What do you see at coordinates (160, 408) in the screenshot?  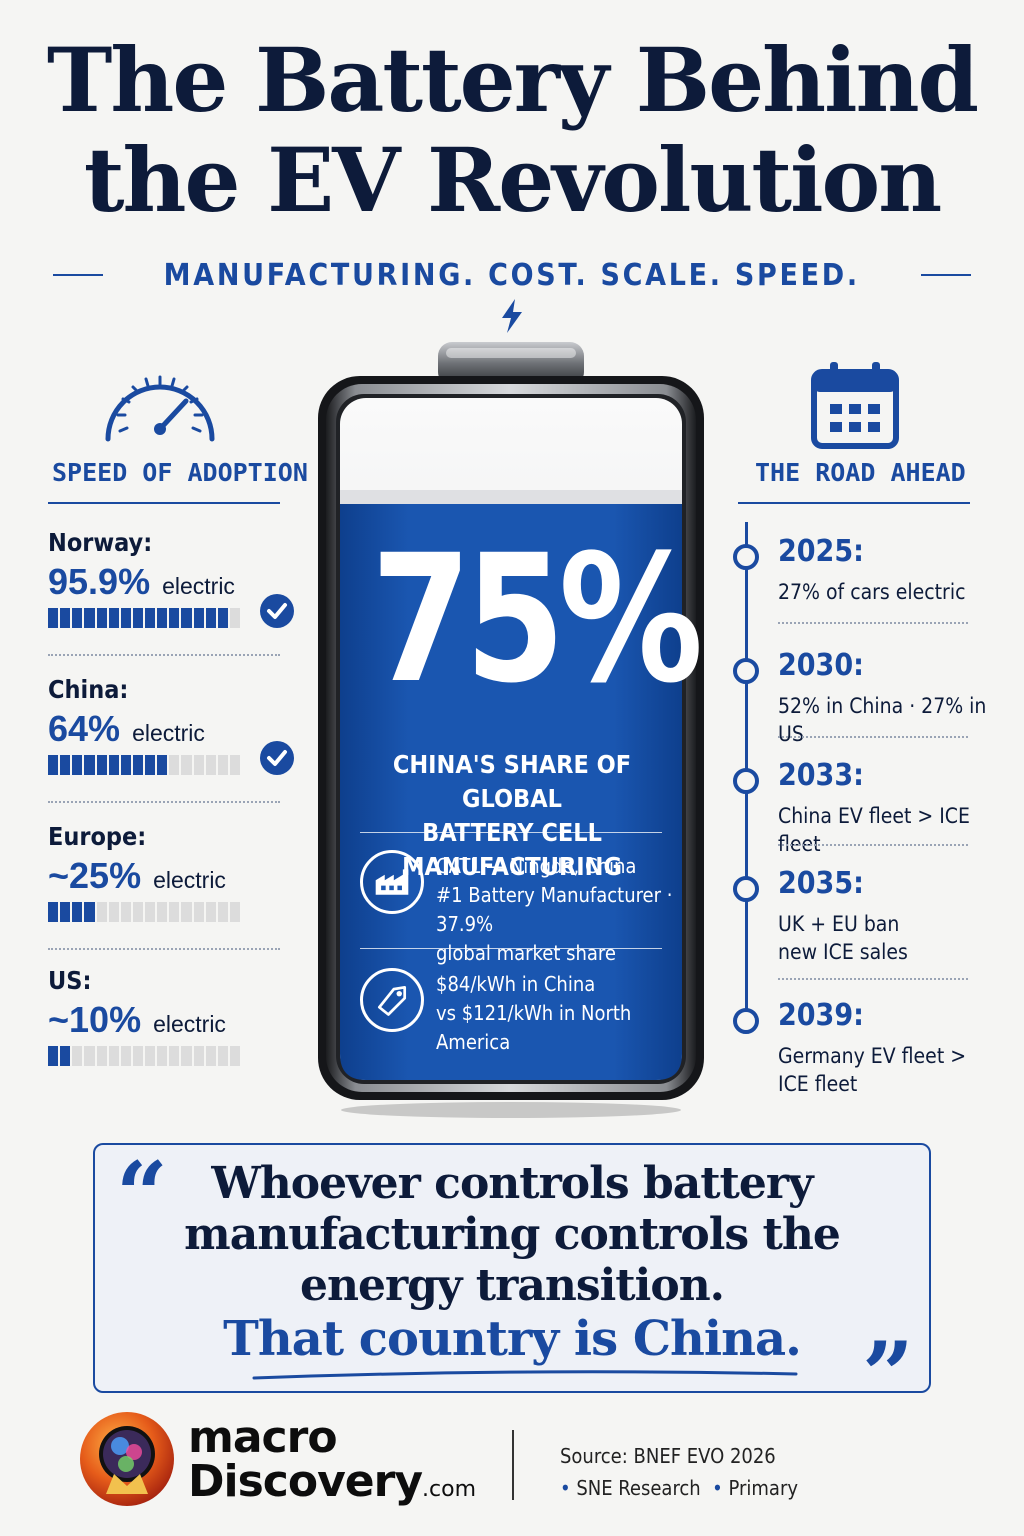 I see `speedometer-icon` at bounding box center [160, 408].